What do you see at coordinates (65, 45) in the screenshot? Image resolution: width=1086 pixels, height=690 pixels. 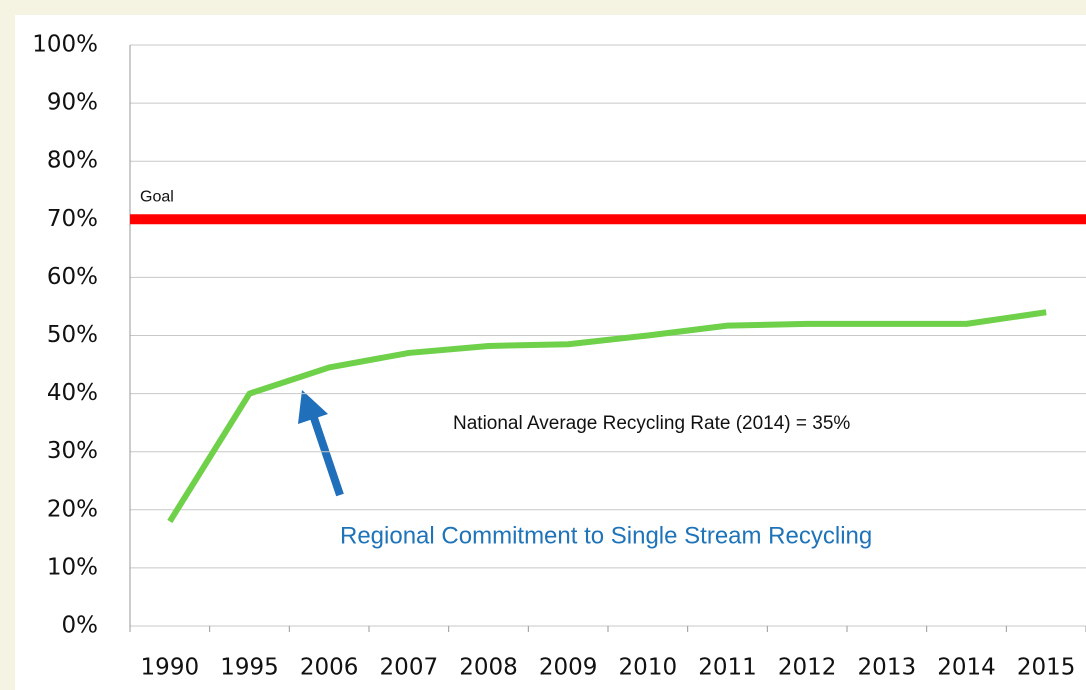 I see `y-tick-label: 100%` at bounding box center [65, 45].